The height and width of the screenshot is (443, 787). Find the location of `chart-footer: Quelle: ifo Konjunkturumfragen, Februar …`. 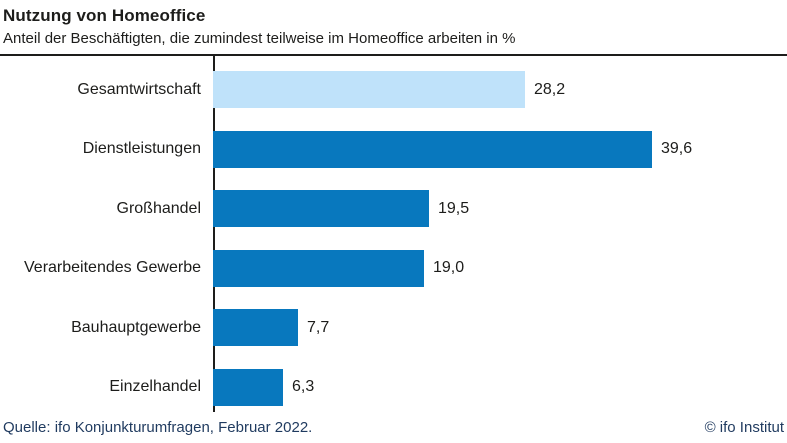

chart-footer: Quelle: ifo Konjunkturumfragen, Februar … is located at coordinates (393, 430).